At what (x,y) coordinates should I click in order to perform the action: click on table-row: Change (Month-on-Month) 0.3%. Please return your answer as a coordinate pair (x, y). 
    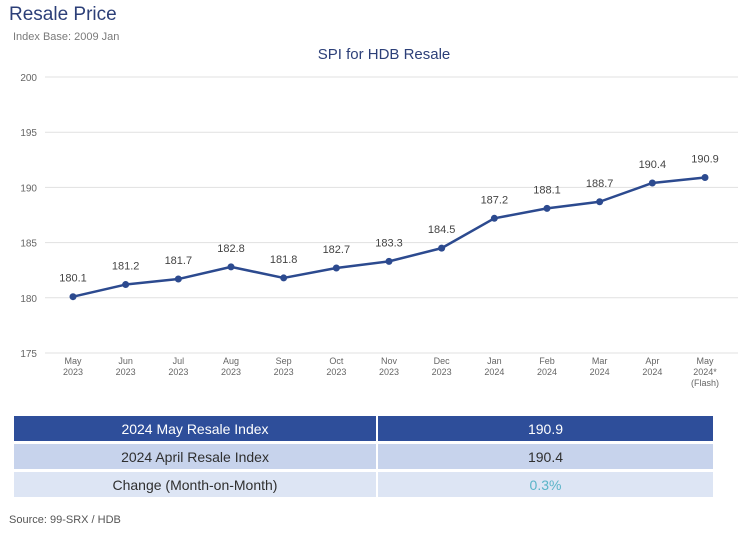
    Looking at the image, I should click on (363, 484).